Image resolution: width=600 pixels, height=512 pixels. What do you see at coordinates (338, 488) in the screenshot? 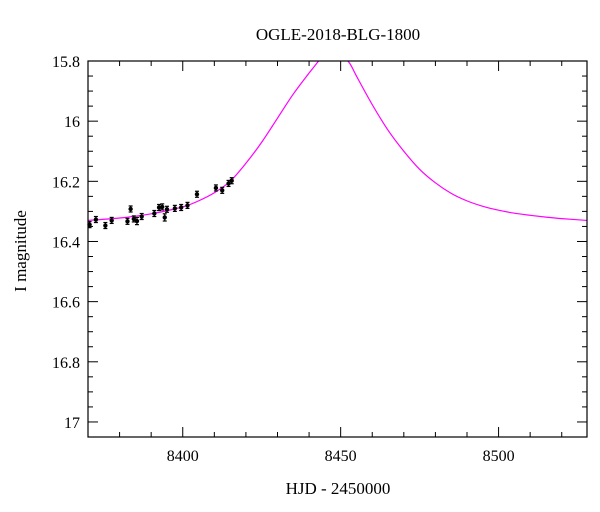
I see `x-axis-label: HJD - 2450000` at bounding box center [338, 488].